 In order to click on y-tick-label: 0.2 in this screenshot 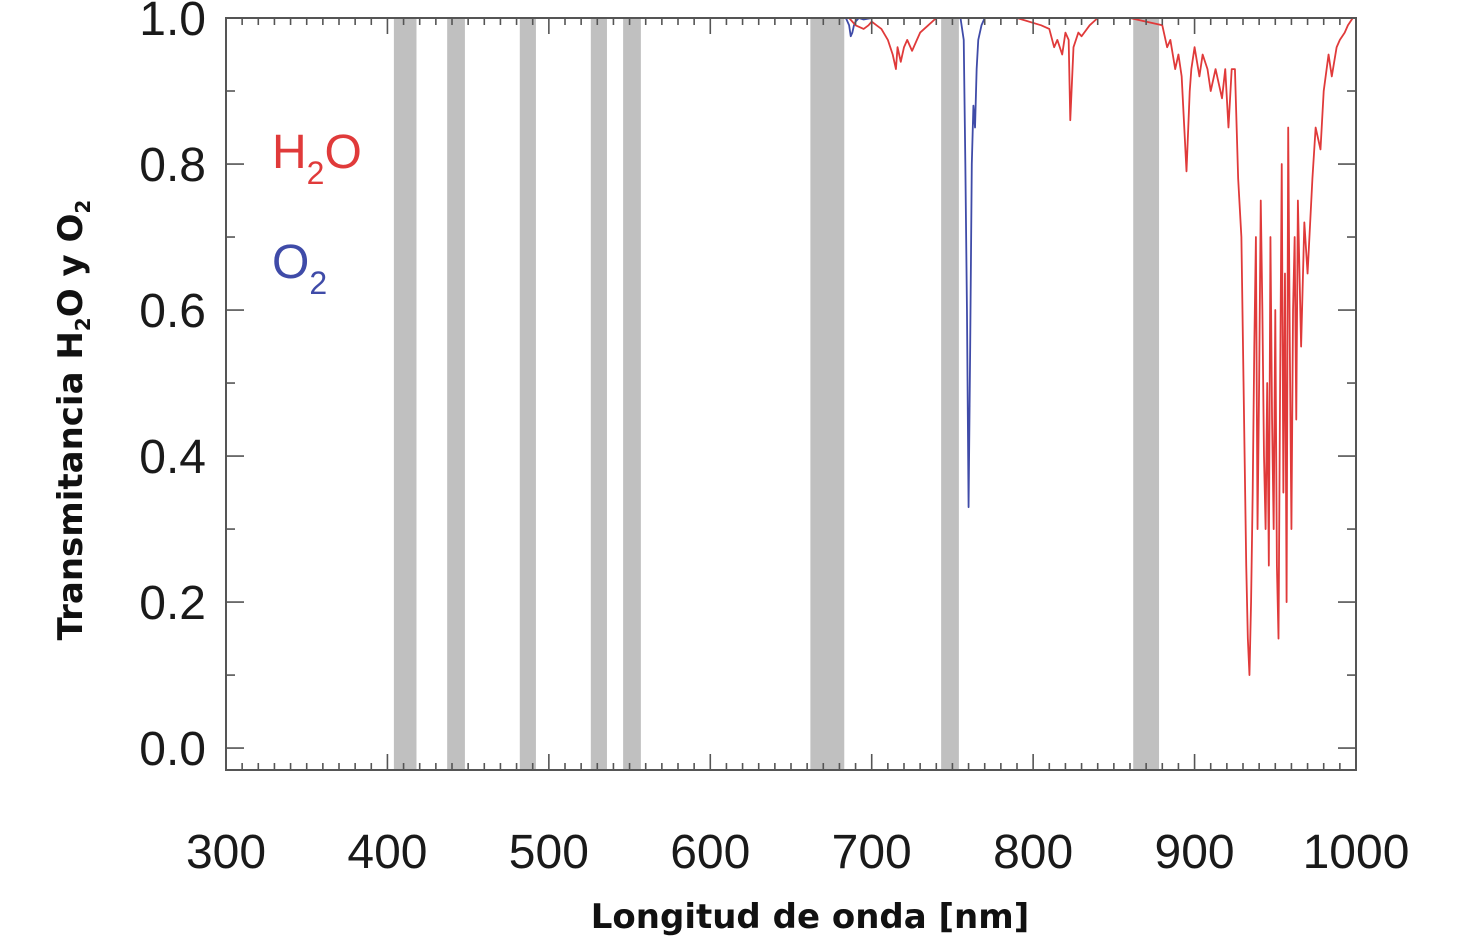, I will do `click(172, 603)`.